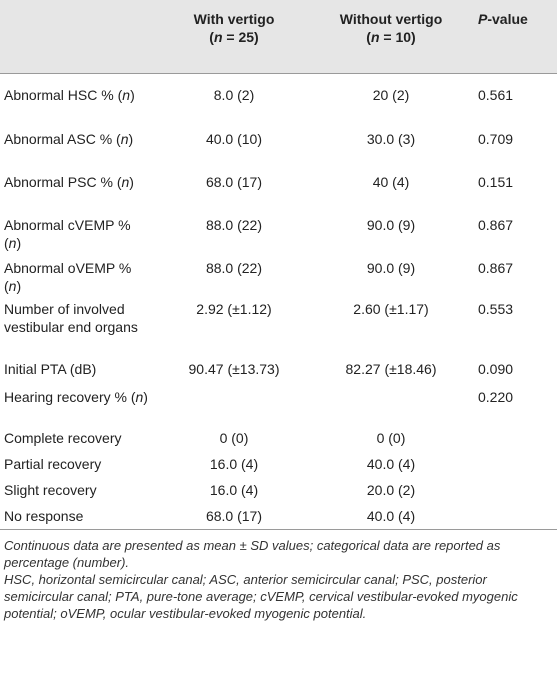 The image size is (557, 677). Describe the element at coordinates (496, 397) in the screenshot. I see `p-value: 0.220` at that location.